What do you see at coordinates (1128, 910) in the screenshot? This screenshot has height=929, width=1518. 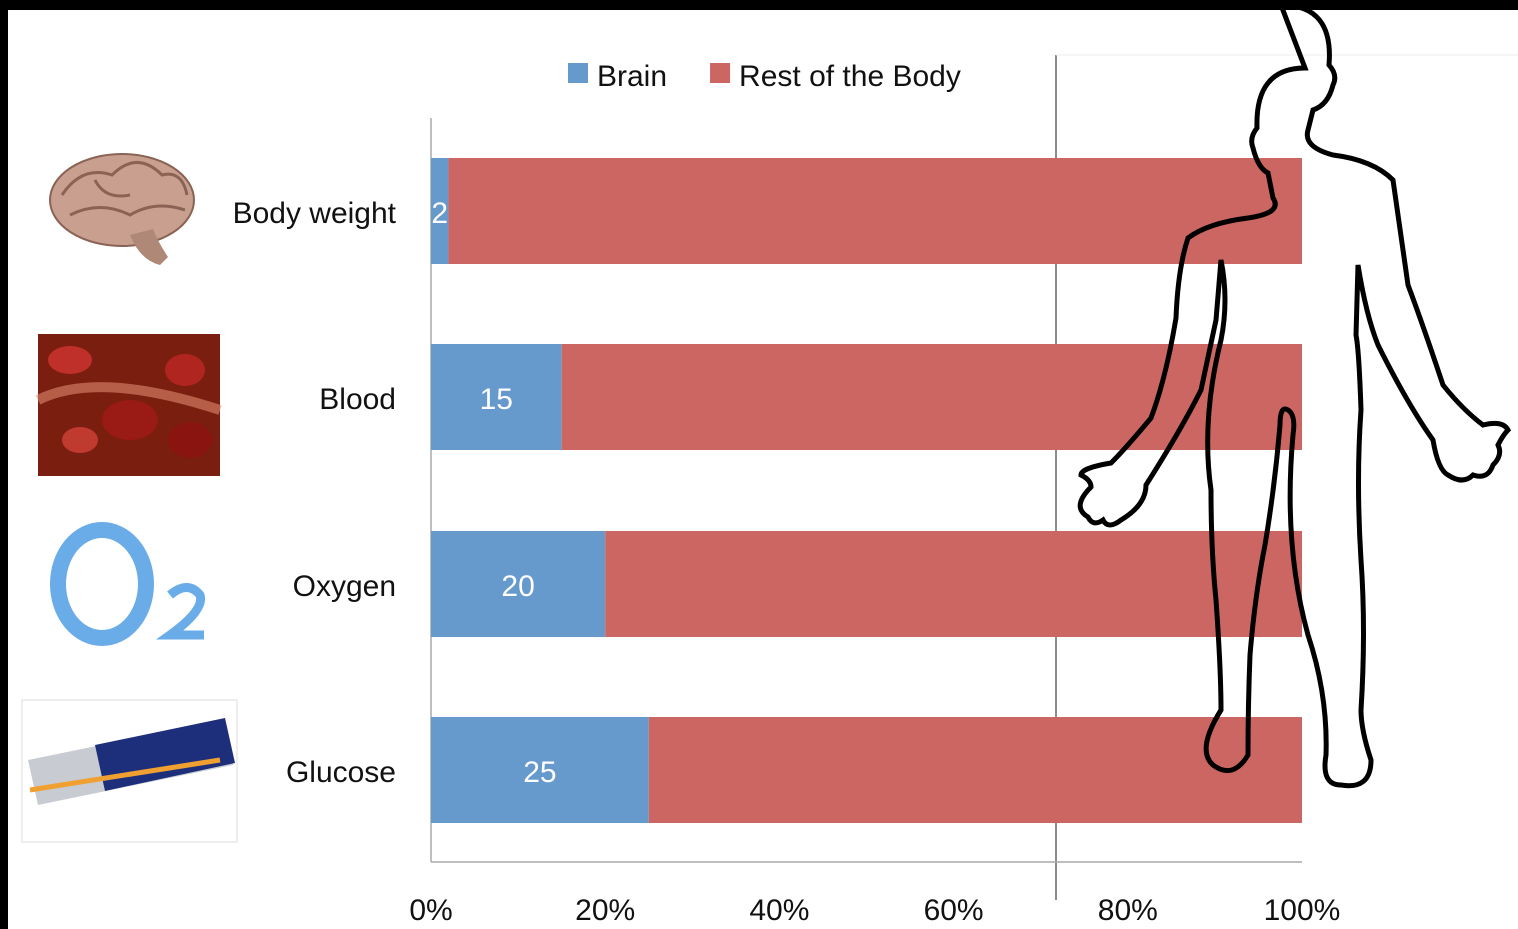 I see `x-tick-label: 80%` at bounding box center [1128, 910].